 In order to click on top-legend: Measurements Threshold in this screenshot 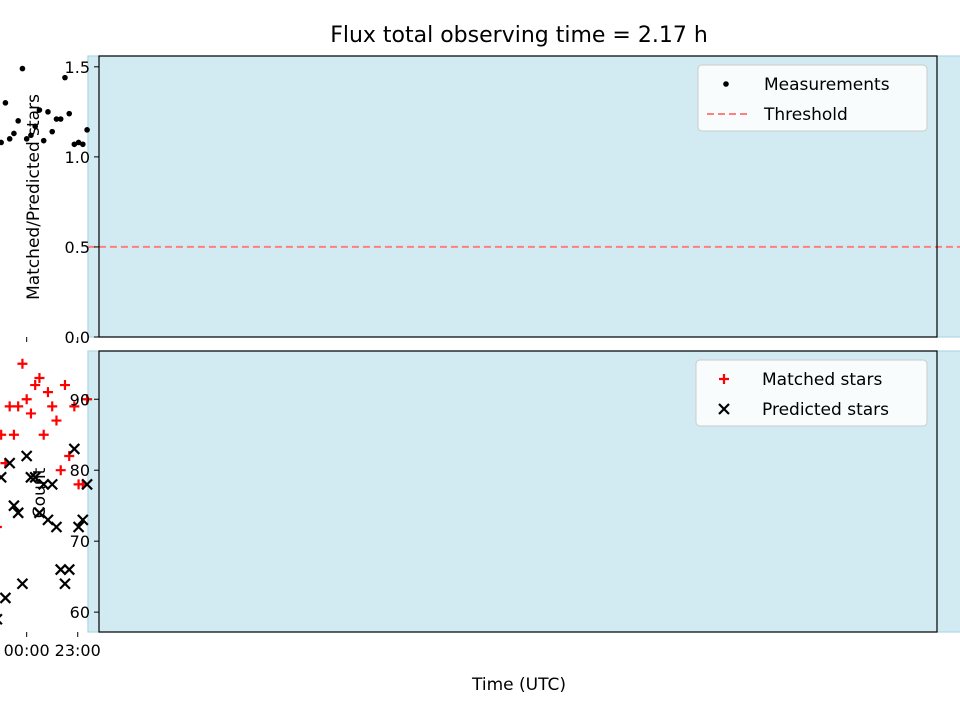, I will do `click(812, 98)`.